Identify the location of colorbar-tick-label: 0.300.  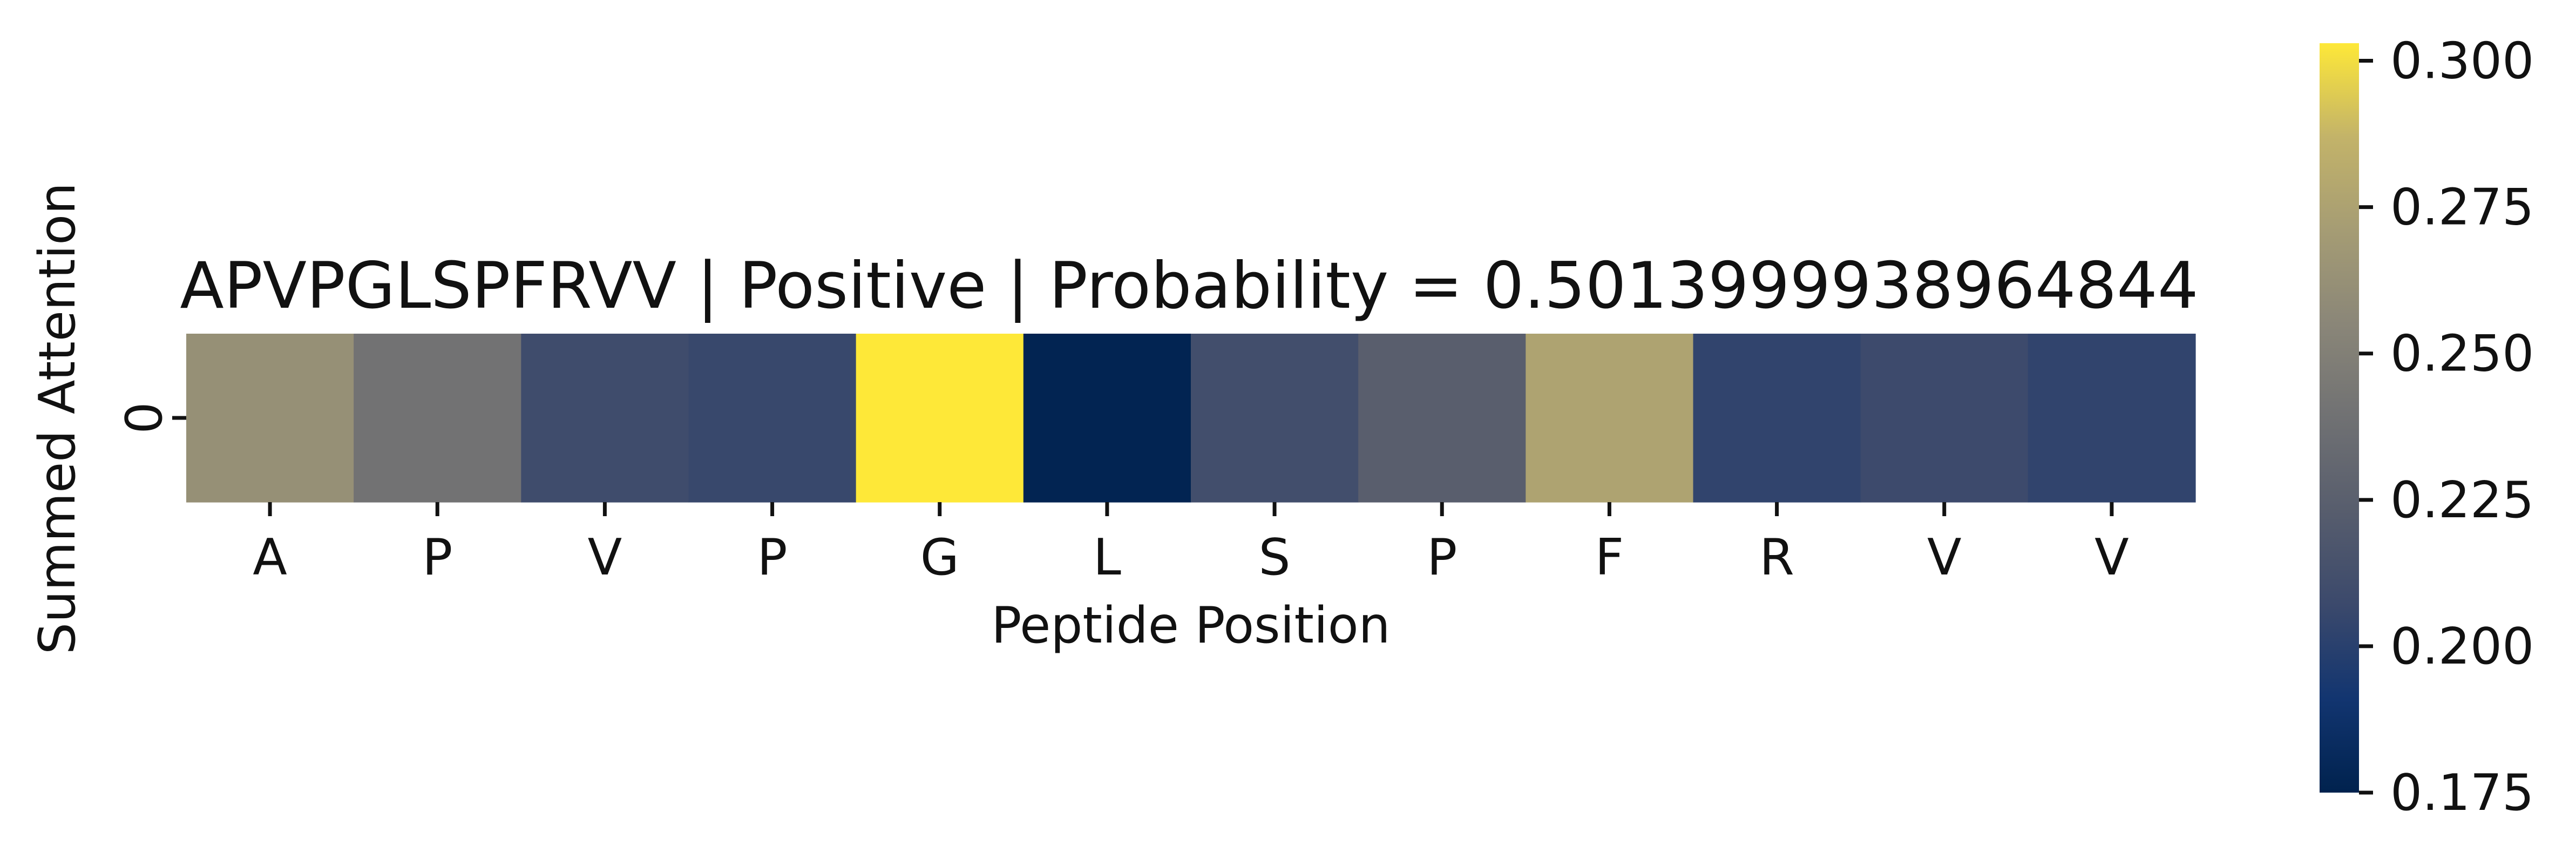
(2462, 61).